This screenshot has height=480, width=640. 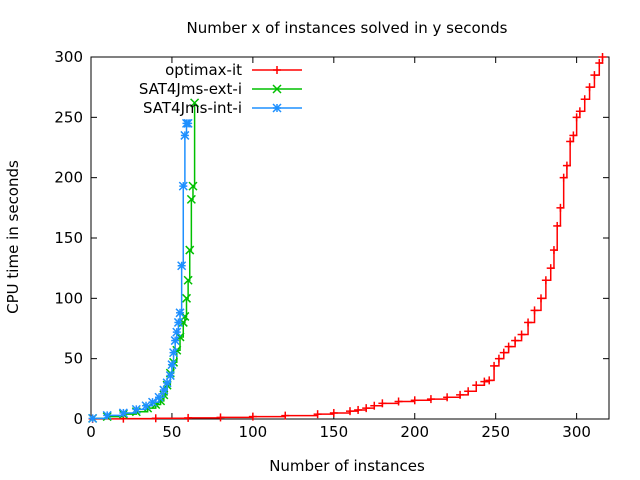 I want to click on y-tick-label: 300, so click(x=68, y=57).